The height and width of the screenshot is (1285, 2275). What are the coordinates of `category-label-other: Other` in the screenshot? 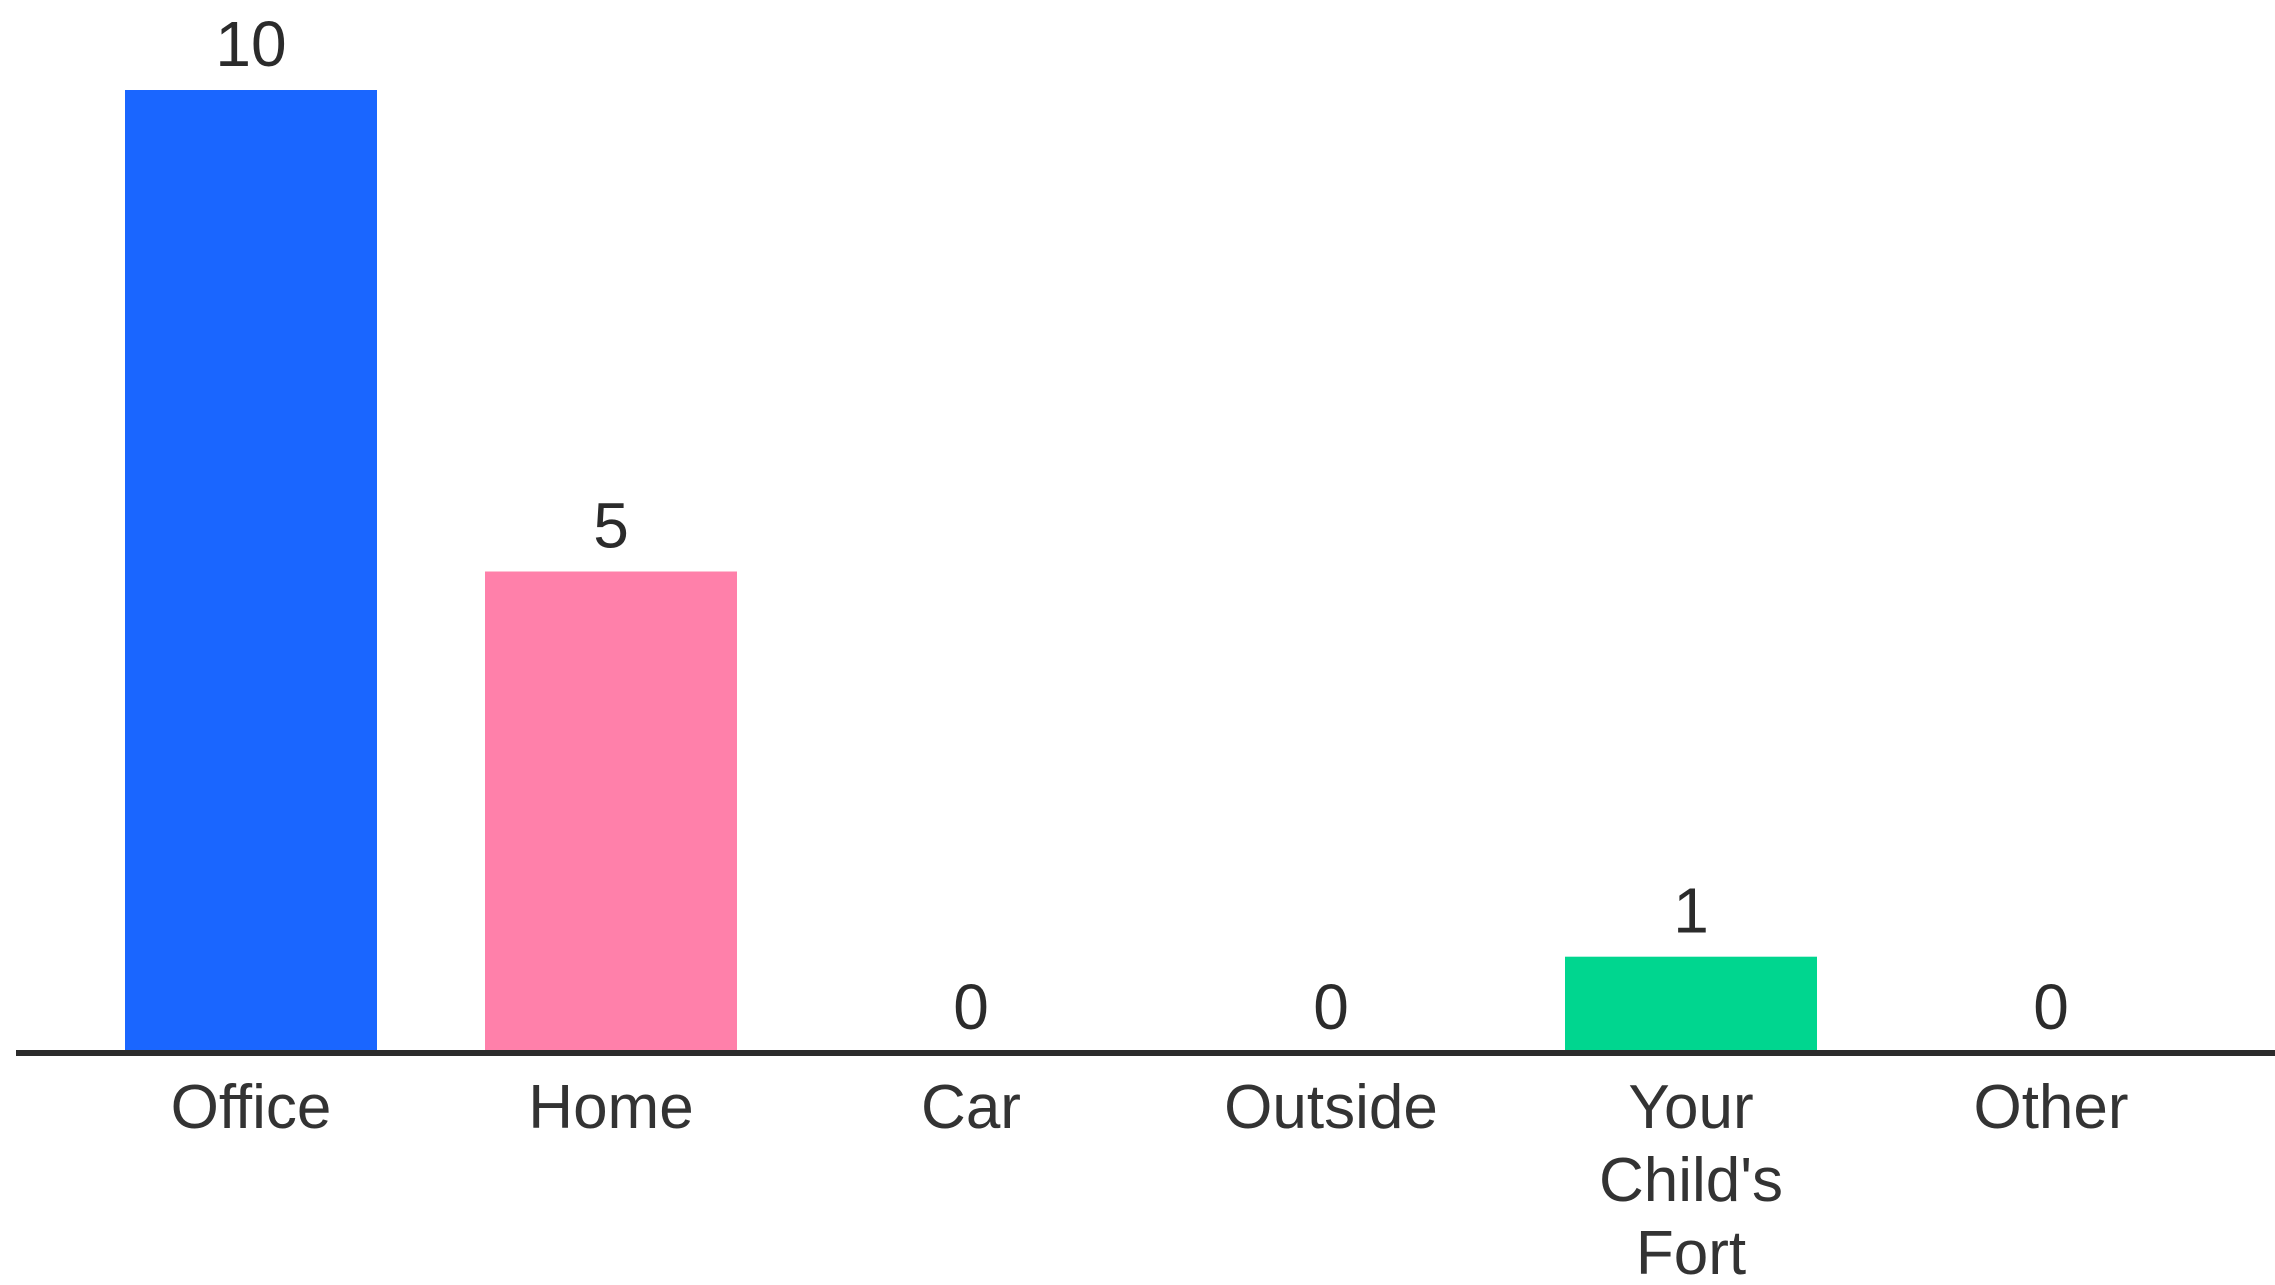 It's located at (2050, 1107).